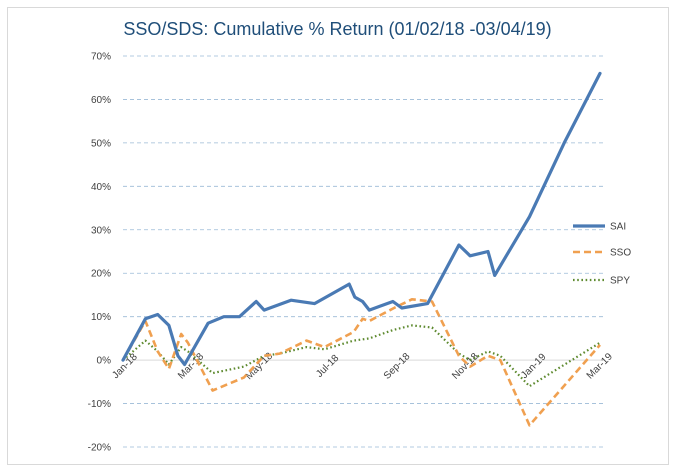 The height and width of the screenshot is (475, 682). I want to click on y-tick-label: 30%, so click(101, 230).